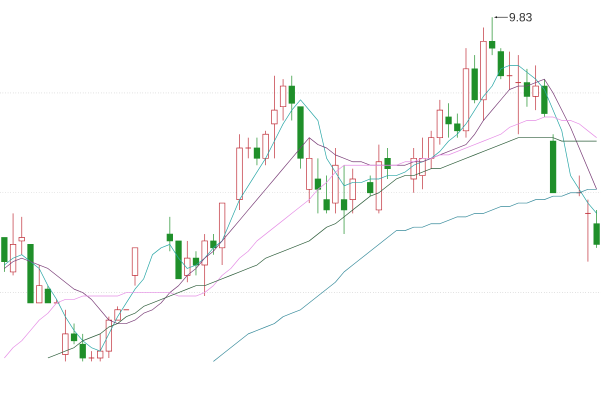 The width and height of the screenshot is (601, 401). What do you see at coordinates (521, 17) in the screenshot?
I see `annotation: 9.83` at bounding box center [521, 17].